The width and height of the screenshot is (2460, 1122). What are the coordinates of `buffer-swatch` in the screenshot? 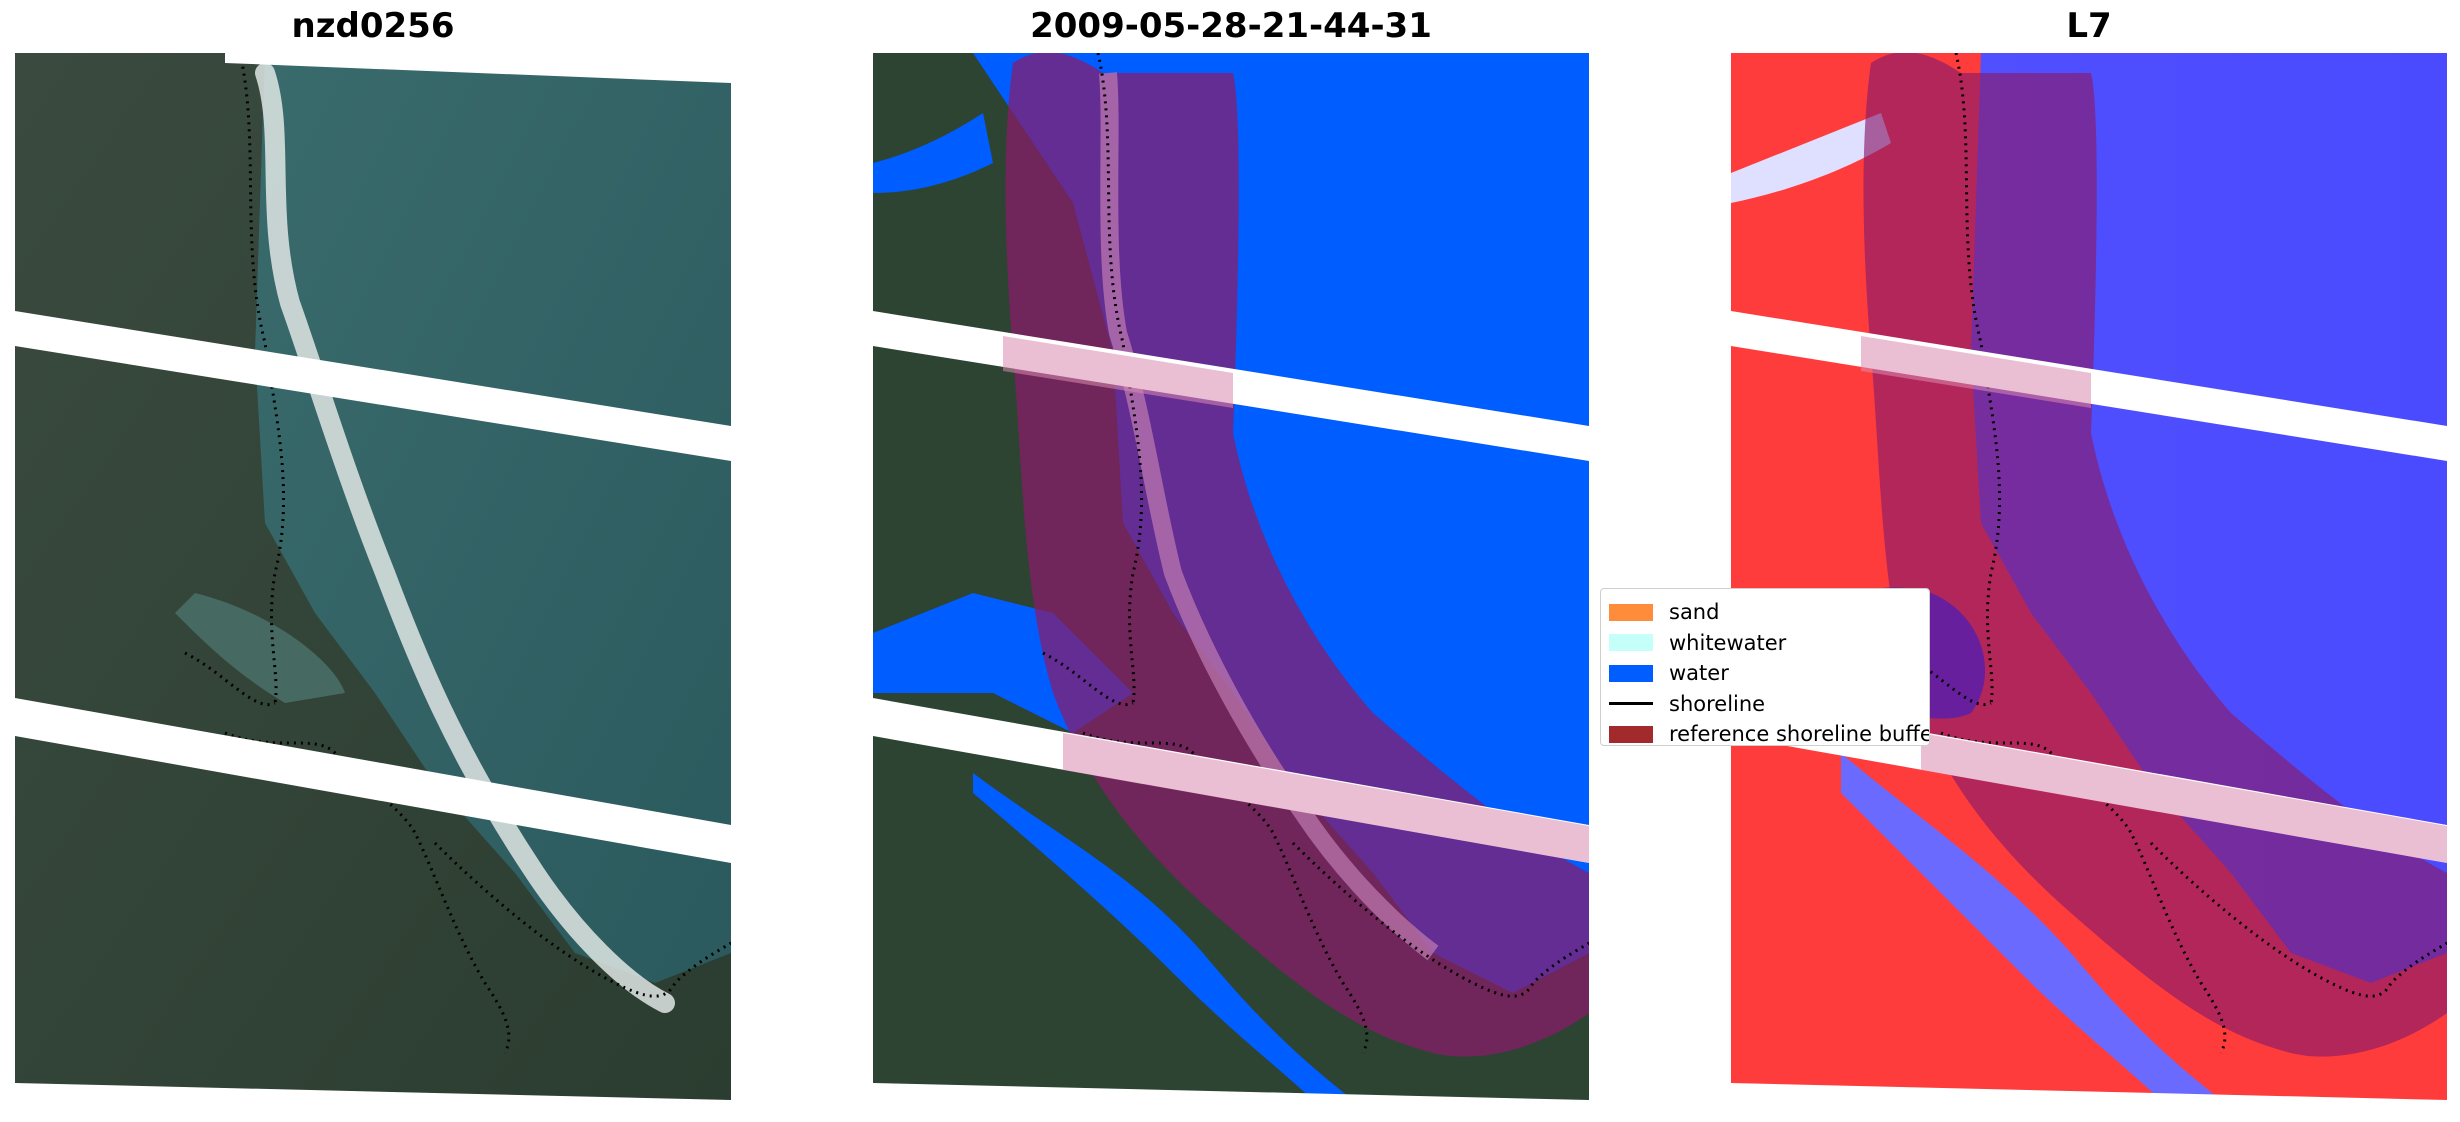 It's located at (1631, 734).